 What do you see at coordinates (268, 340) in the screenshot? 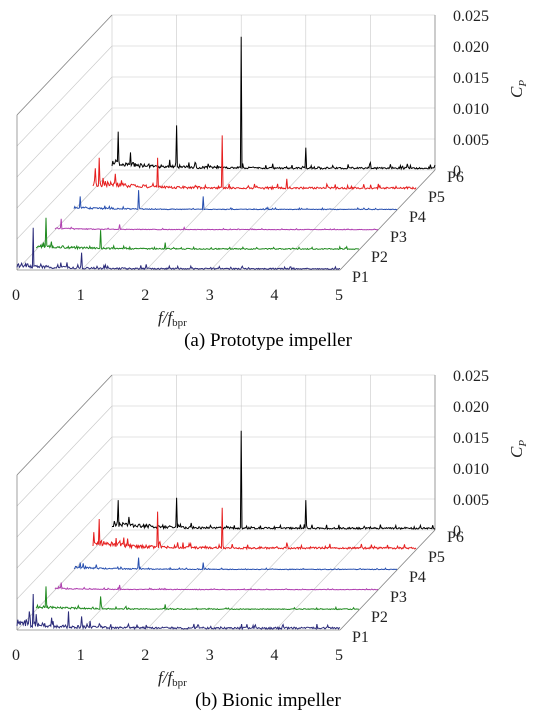
I see `caption-prototype: (a) Prototype impeller` at bounding box center [268, 340].